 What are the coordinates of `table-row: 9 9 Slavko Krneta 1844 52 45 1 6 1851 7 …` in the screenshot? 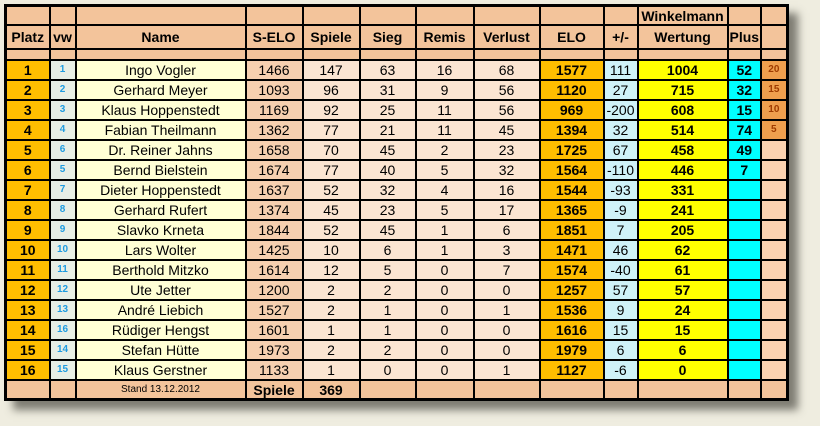 It's located at (396, 230).